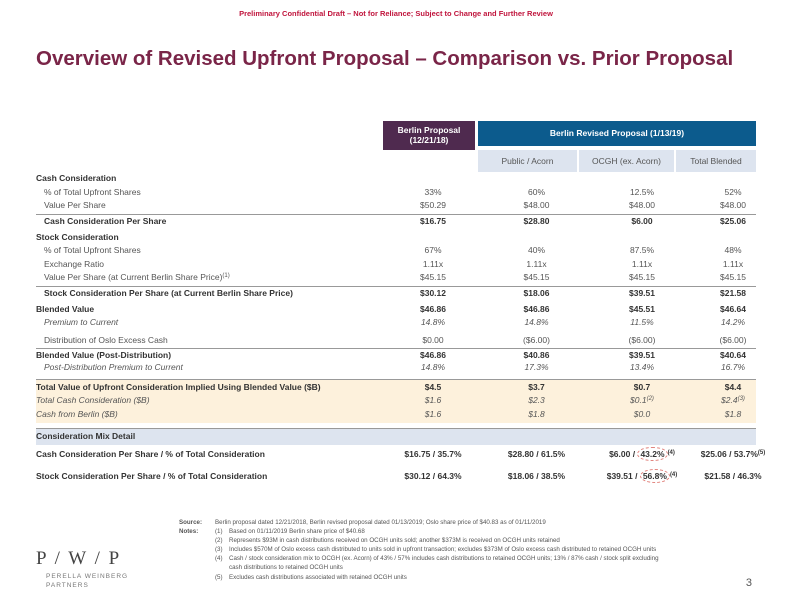 The width and height of the screenshot is (792, 612). What do you see at coordinates (733, 355) in the screenshot?
I see `cell: $40.64` at bounding box center [733, 355].